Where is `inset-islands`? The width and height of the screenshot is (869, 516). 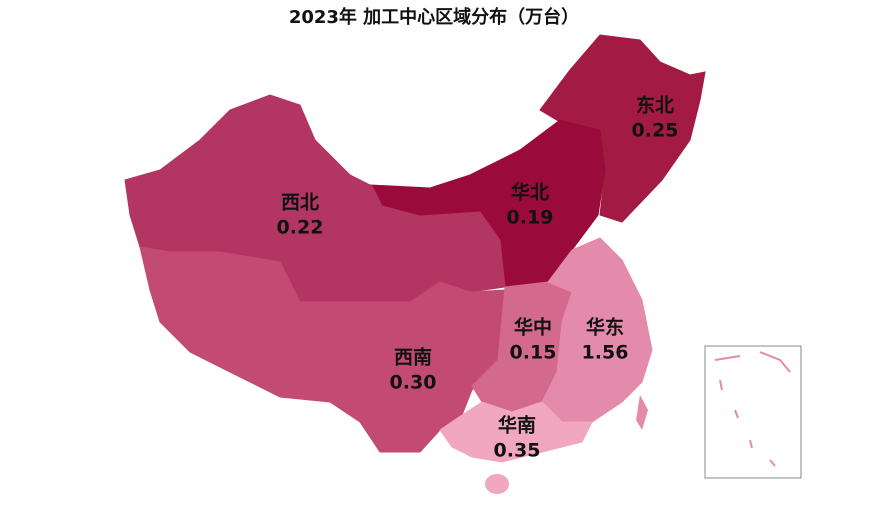
inset-islands is located at coordinates (752, 409).